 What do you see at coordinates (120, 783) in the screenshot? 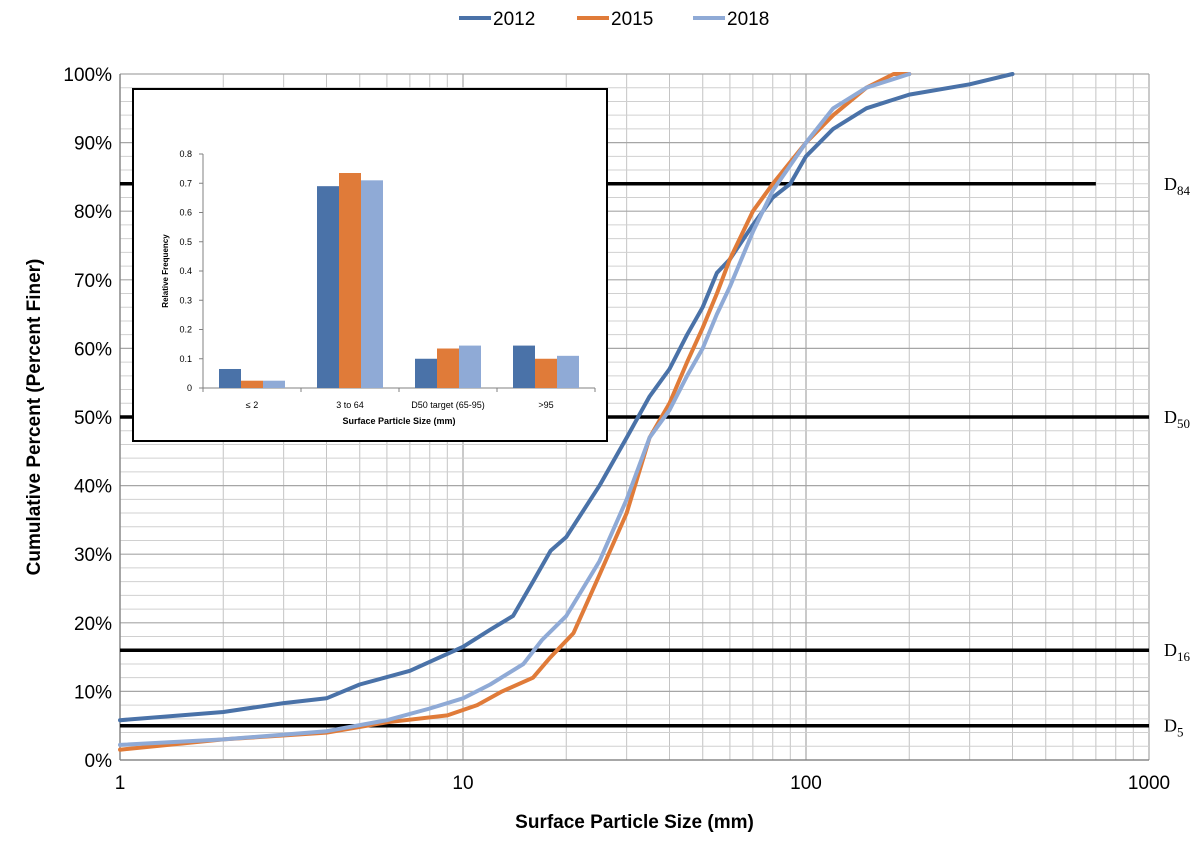
I see `x-tick-label: 1` at bounding box center [120, 783].